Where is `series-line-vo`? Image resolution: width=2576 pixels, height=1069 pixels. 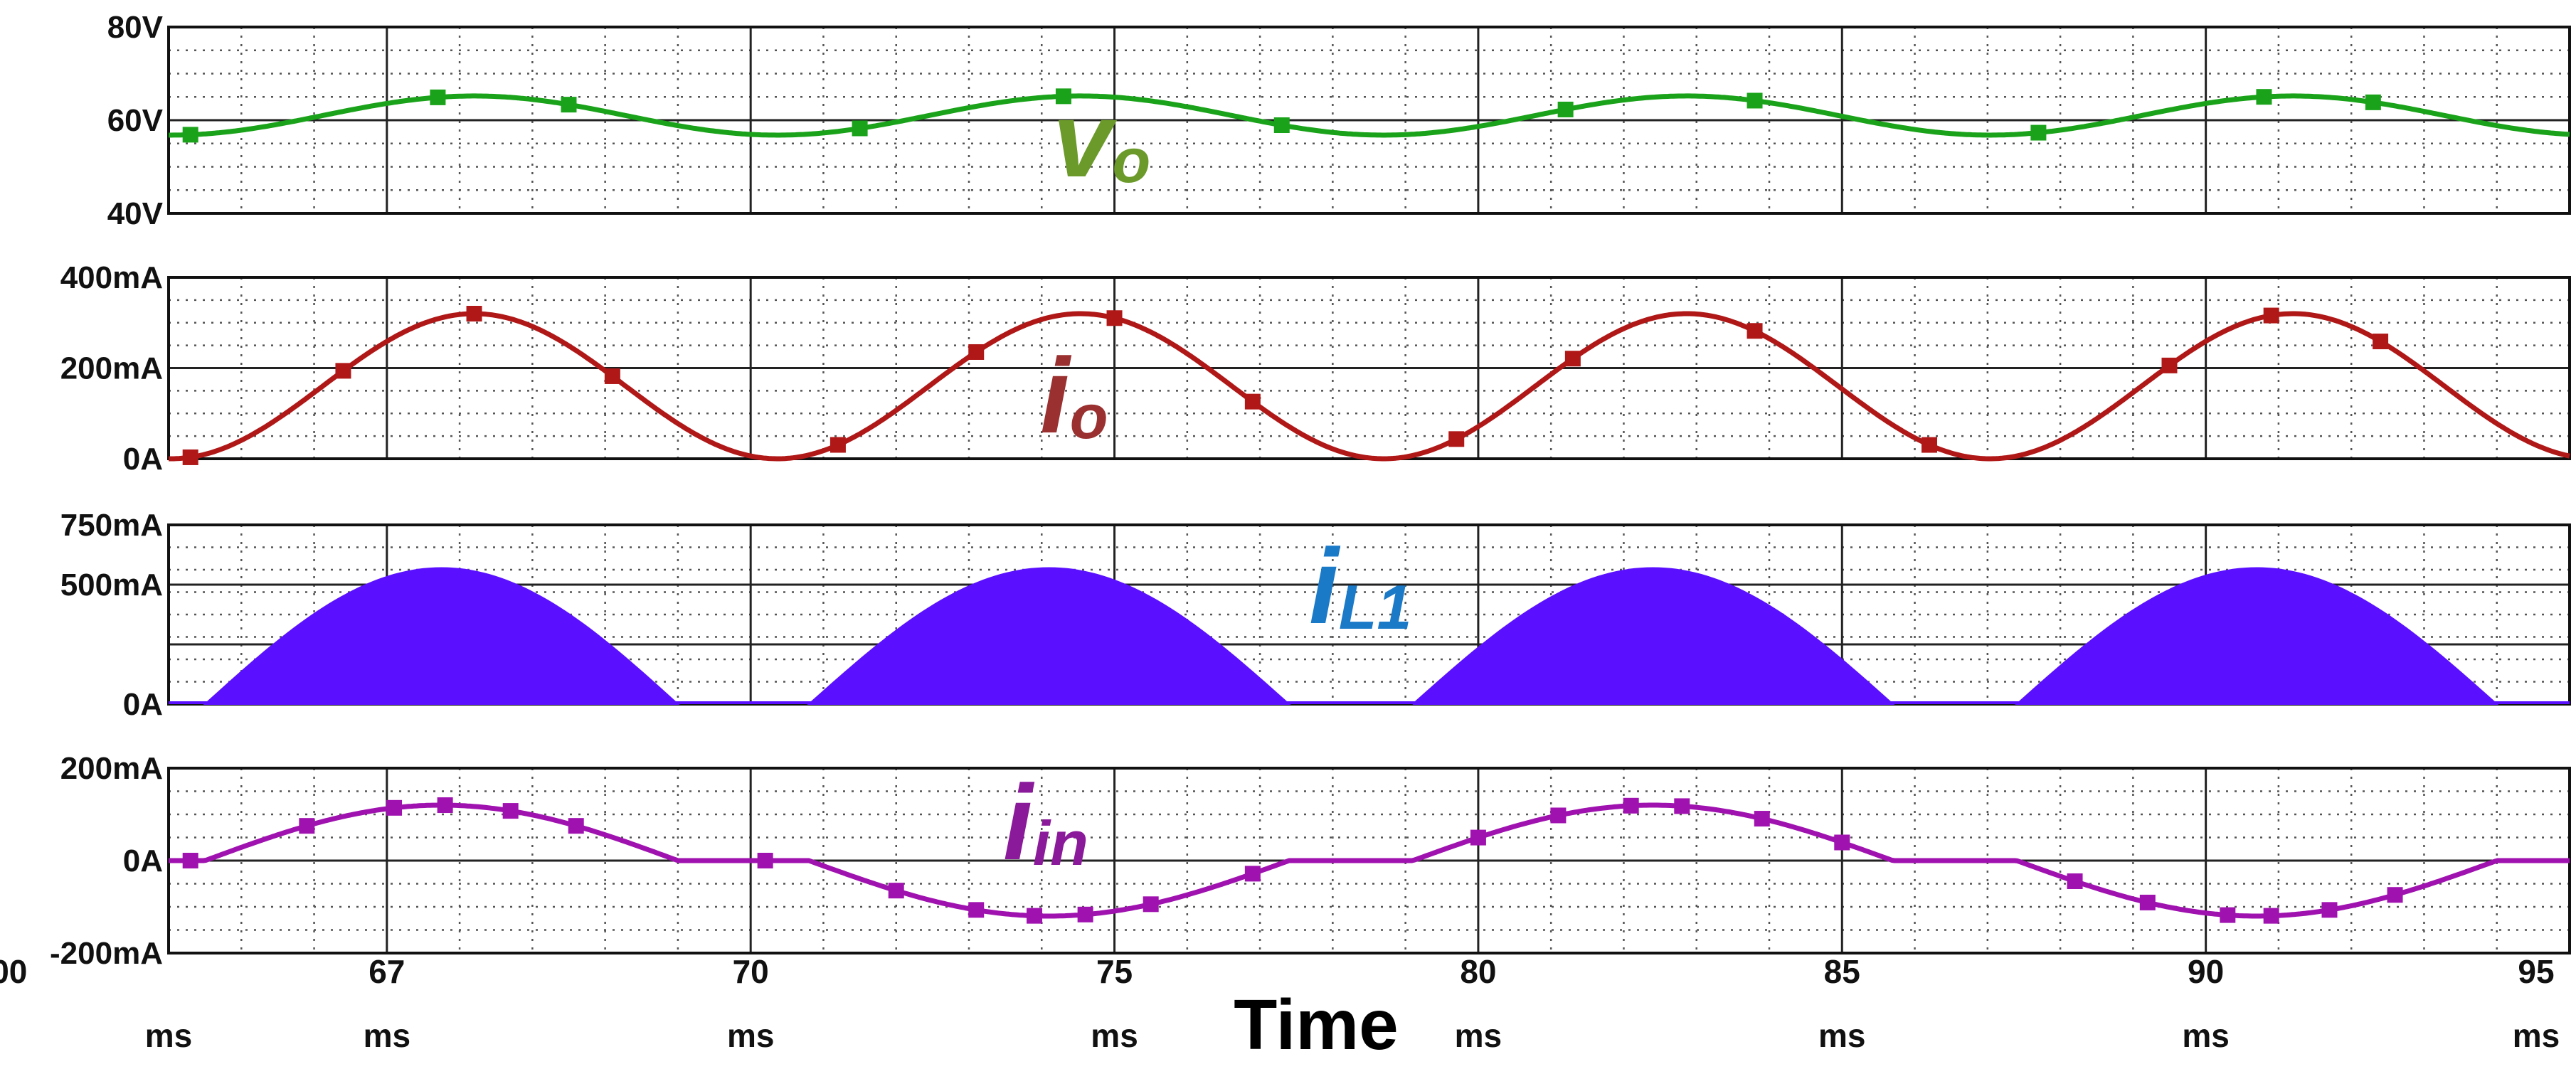 series-line-vo is located at coordinates (1369, 116).